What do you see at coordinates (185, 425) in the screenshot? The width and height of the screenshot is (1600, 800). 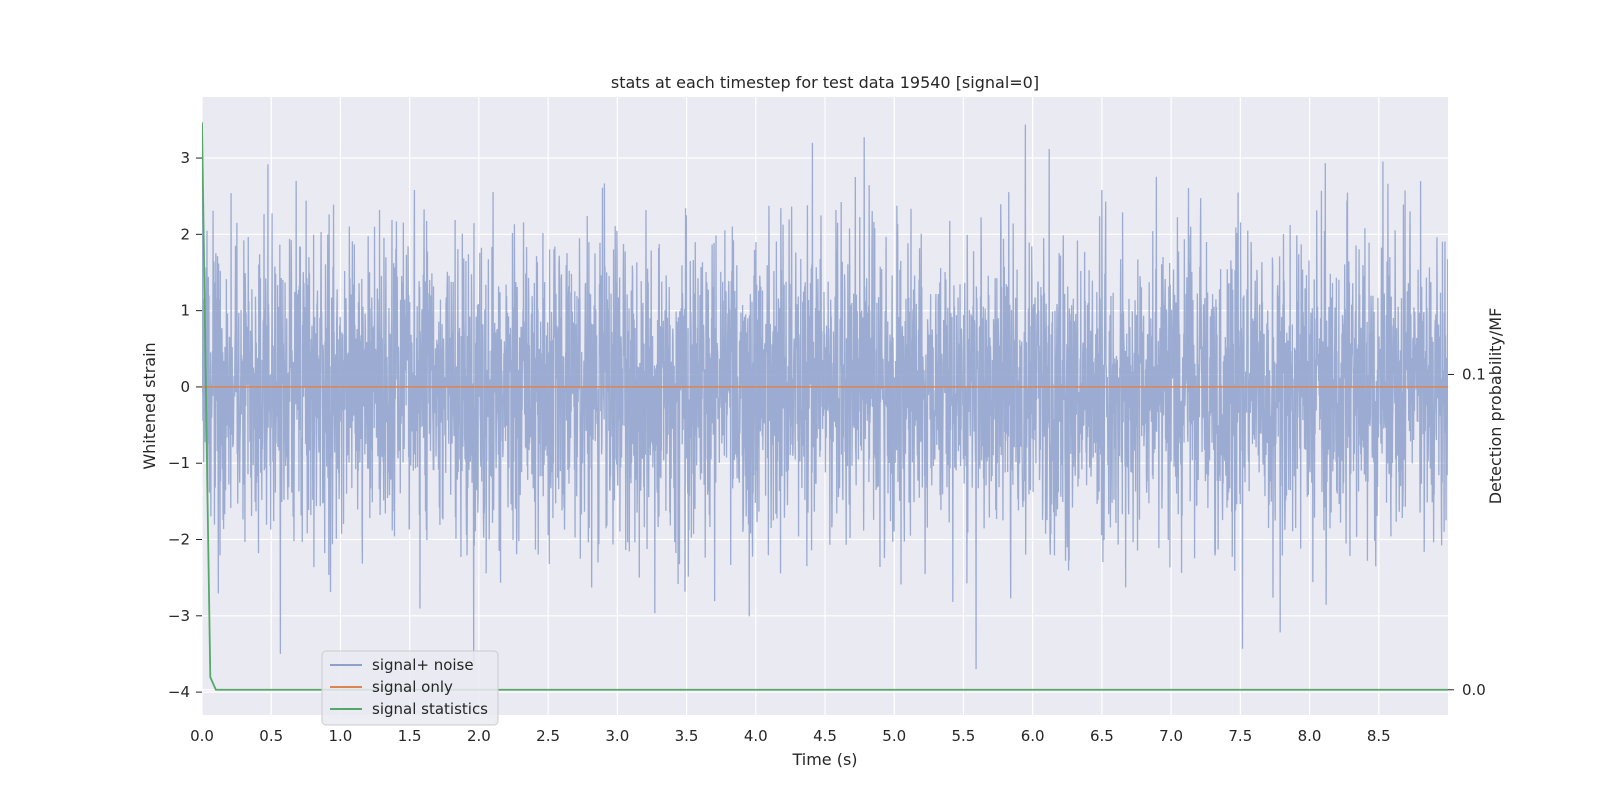 I see `y-axis-ticks: 3 2 1 0 −1 −2 −3 −4` at bounding box center [185, 425].